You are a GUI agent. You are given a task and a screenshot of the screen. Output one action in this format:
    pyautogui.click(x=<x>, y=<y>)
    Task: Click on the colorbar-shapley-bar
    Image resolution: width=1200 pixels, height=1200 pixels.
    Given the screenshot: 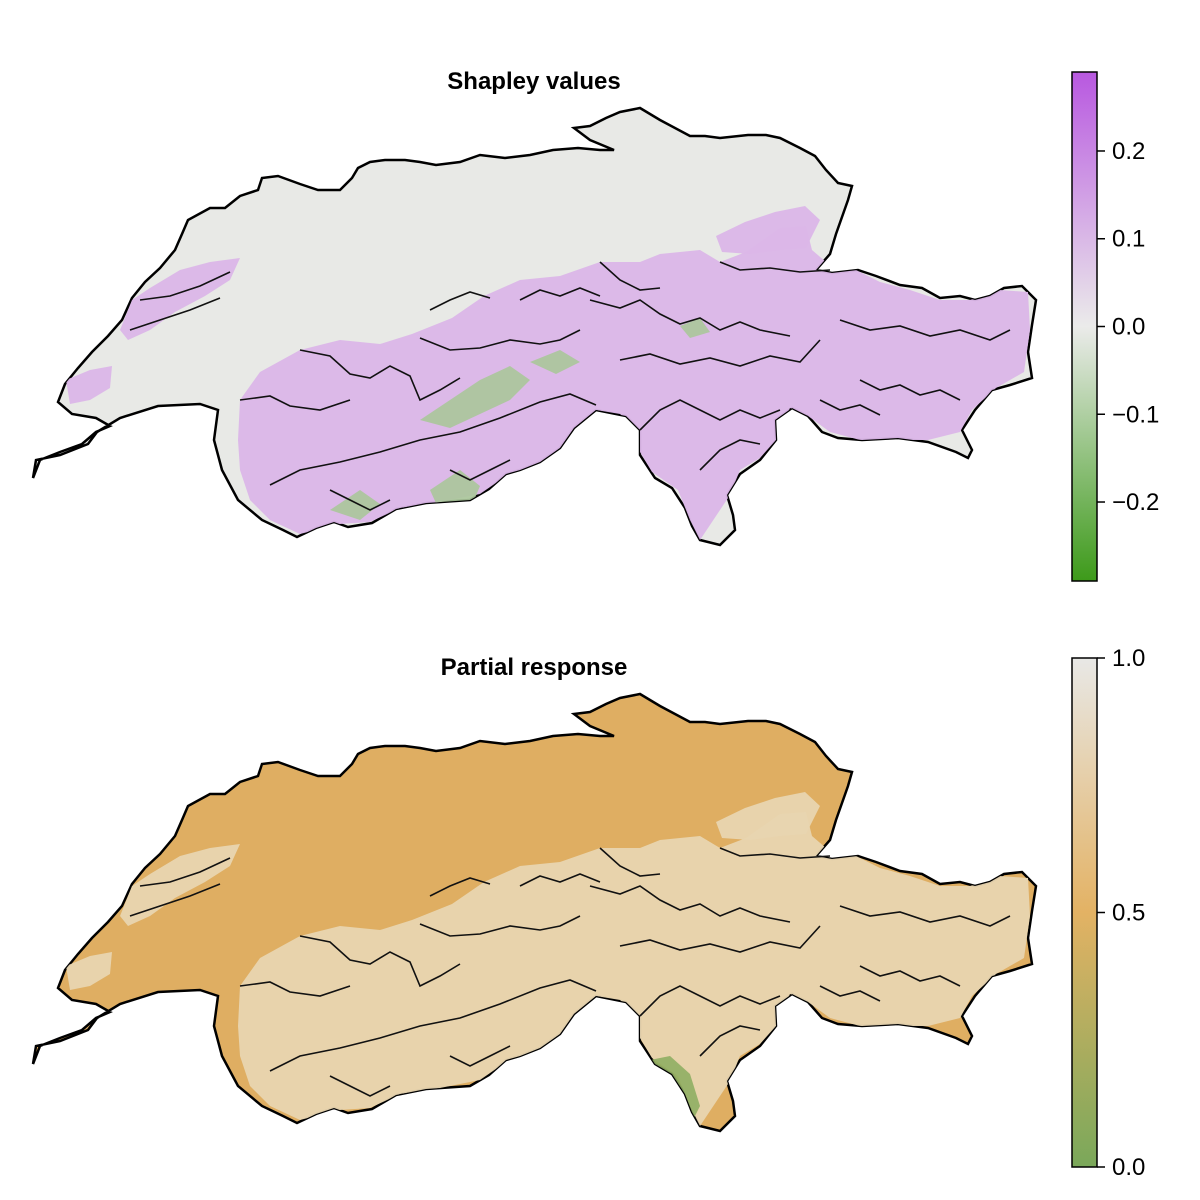 What is the action you would take?
    pyautogui.click(x=1084, y=326)
    